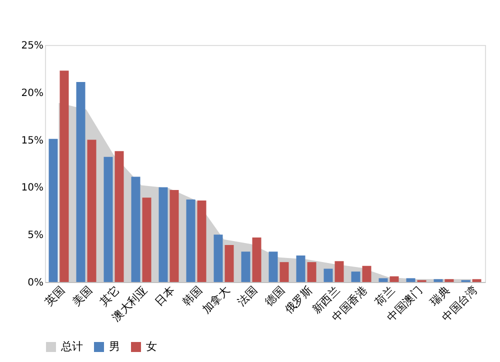 Image resolution: width=500 pixels, height=362 pixels. What do you see at coordinates (32, 46) in the screenshot?
I see `y-tick-label: 25%` at bounding box center [32, 46].